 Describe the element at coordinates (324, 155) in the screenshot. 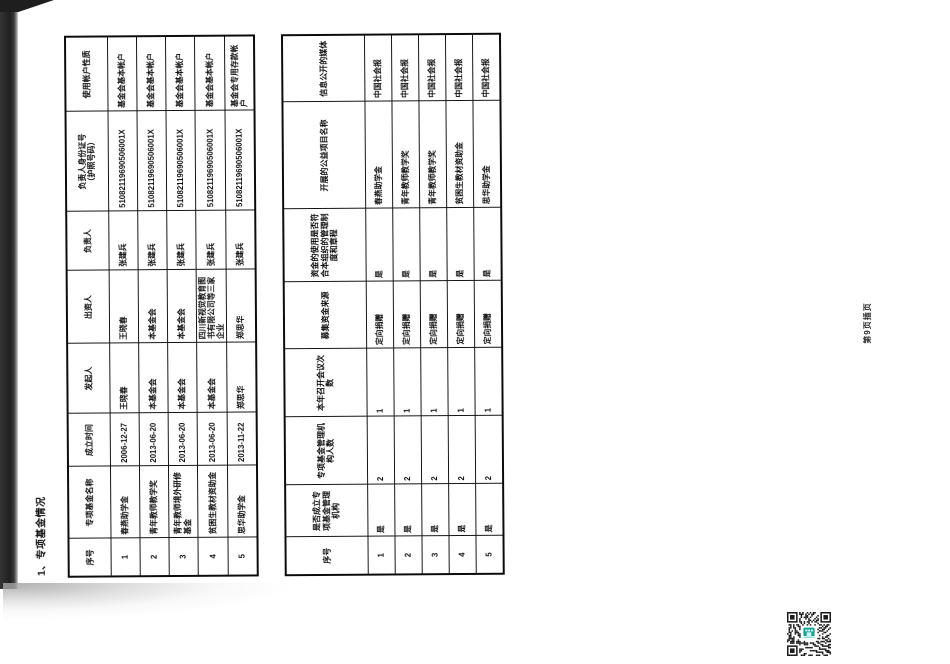

I see `column-header: 开展的公益项目名称` at that location.